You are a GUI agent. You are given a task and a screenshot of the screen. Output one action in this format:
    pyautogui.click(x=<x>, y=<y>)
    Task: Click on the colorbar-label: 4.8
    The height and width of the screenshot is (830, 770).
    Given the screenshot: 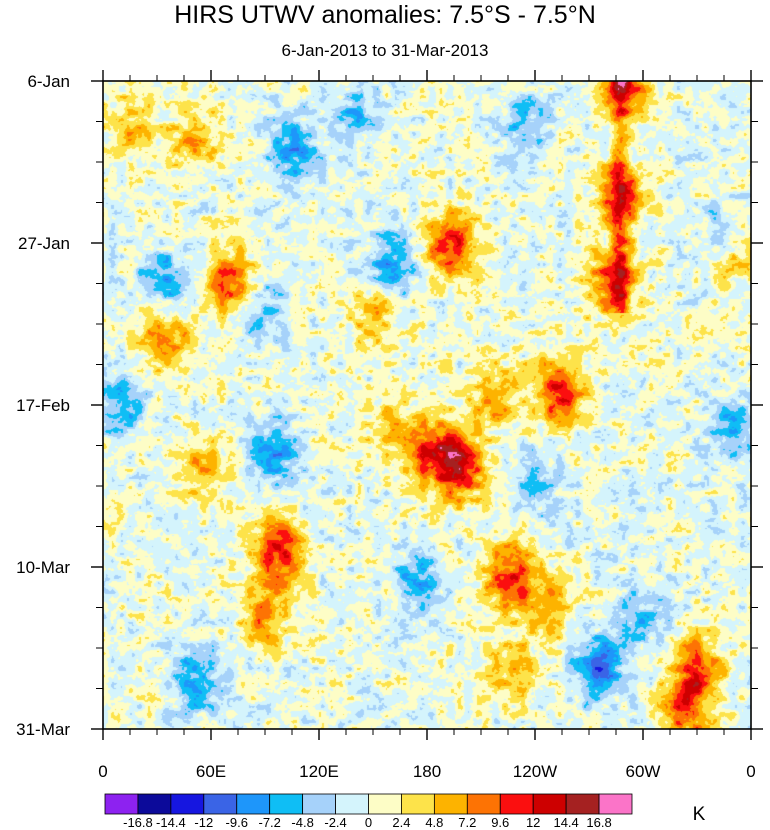 What is the action you would take?
    pyautogui.click(x=434, y=822)
    